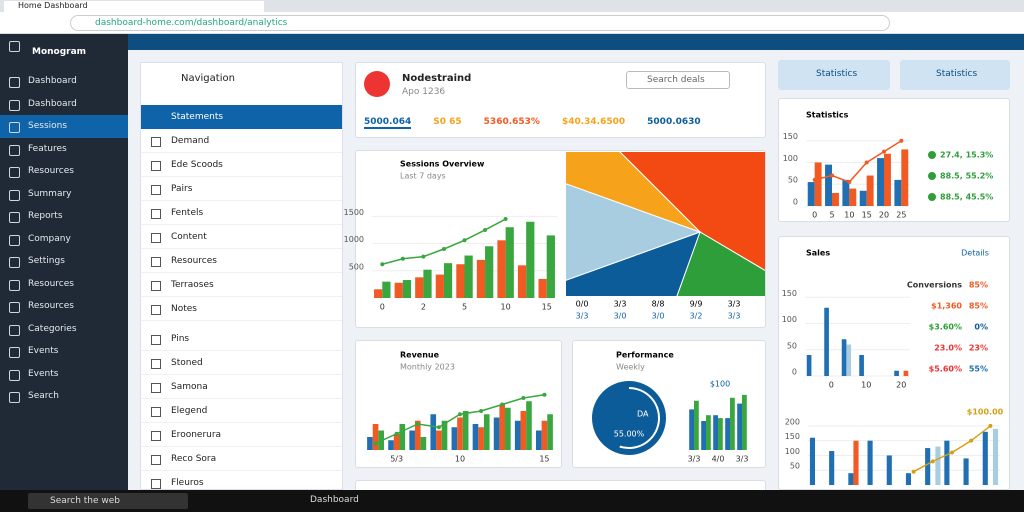 Image resolution: width=1024 pixels, height=512 pixels. I want to click on sidebar-item: Settings, so click(64, 261).